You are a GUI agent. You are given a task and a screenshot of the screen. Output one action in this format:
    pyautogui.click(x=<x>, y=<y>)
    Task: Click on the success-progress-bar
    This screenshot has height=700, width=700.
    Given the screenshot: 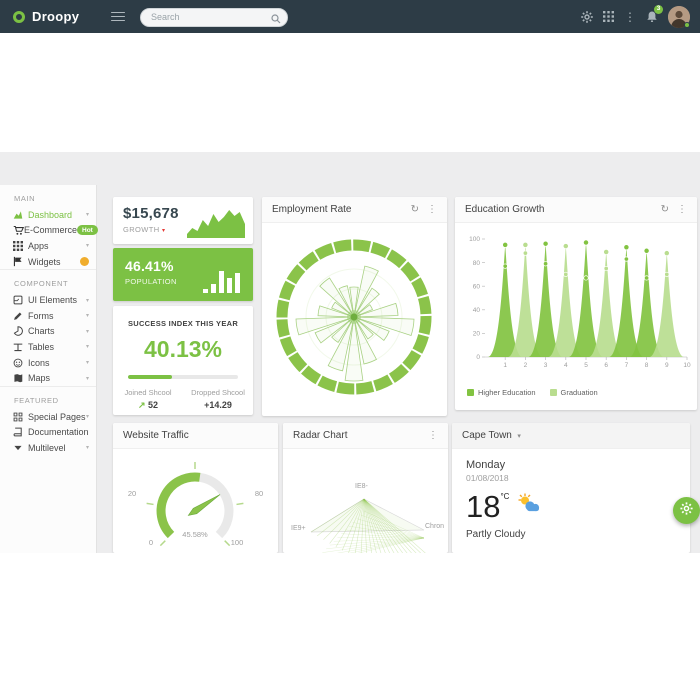 What is the action you would take?
    pyautogui.click(x=183, y=377)
    